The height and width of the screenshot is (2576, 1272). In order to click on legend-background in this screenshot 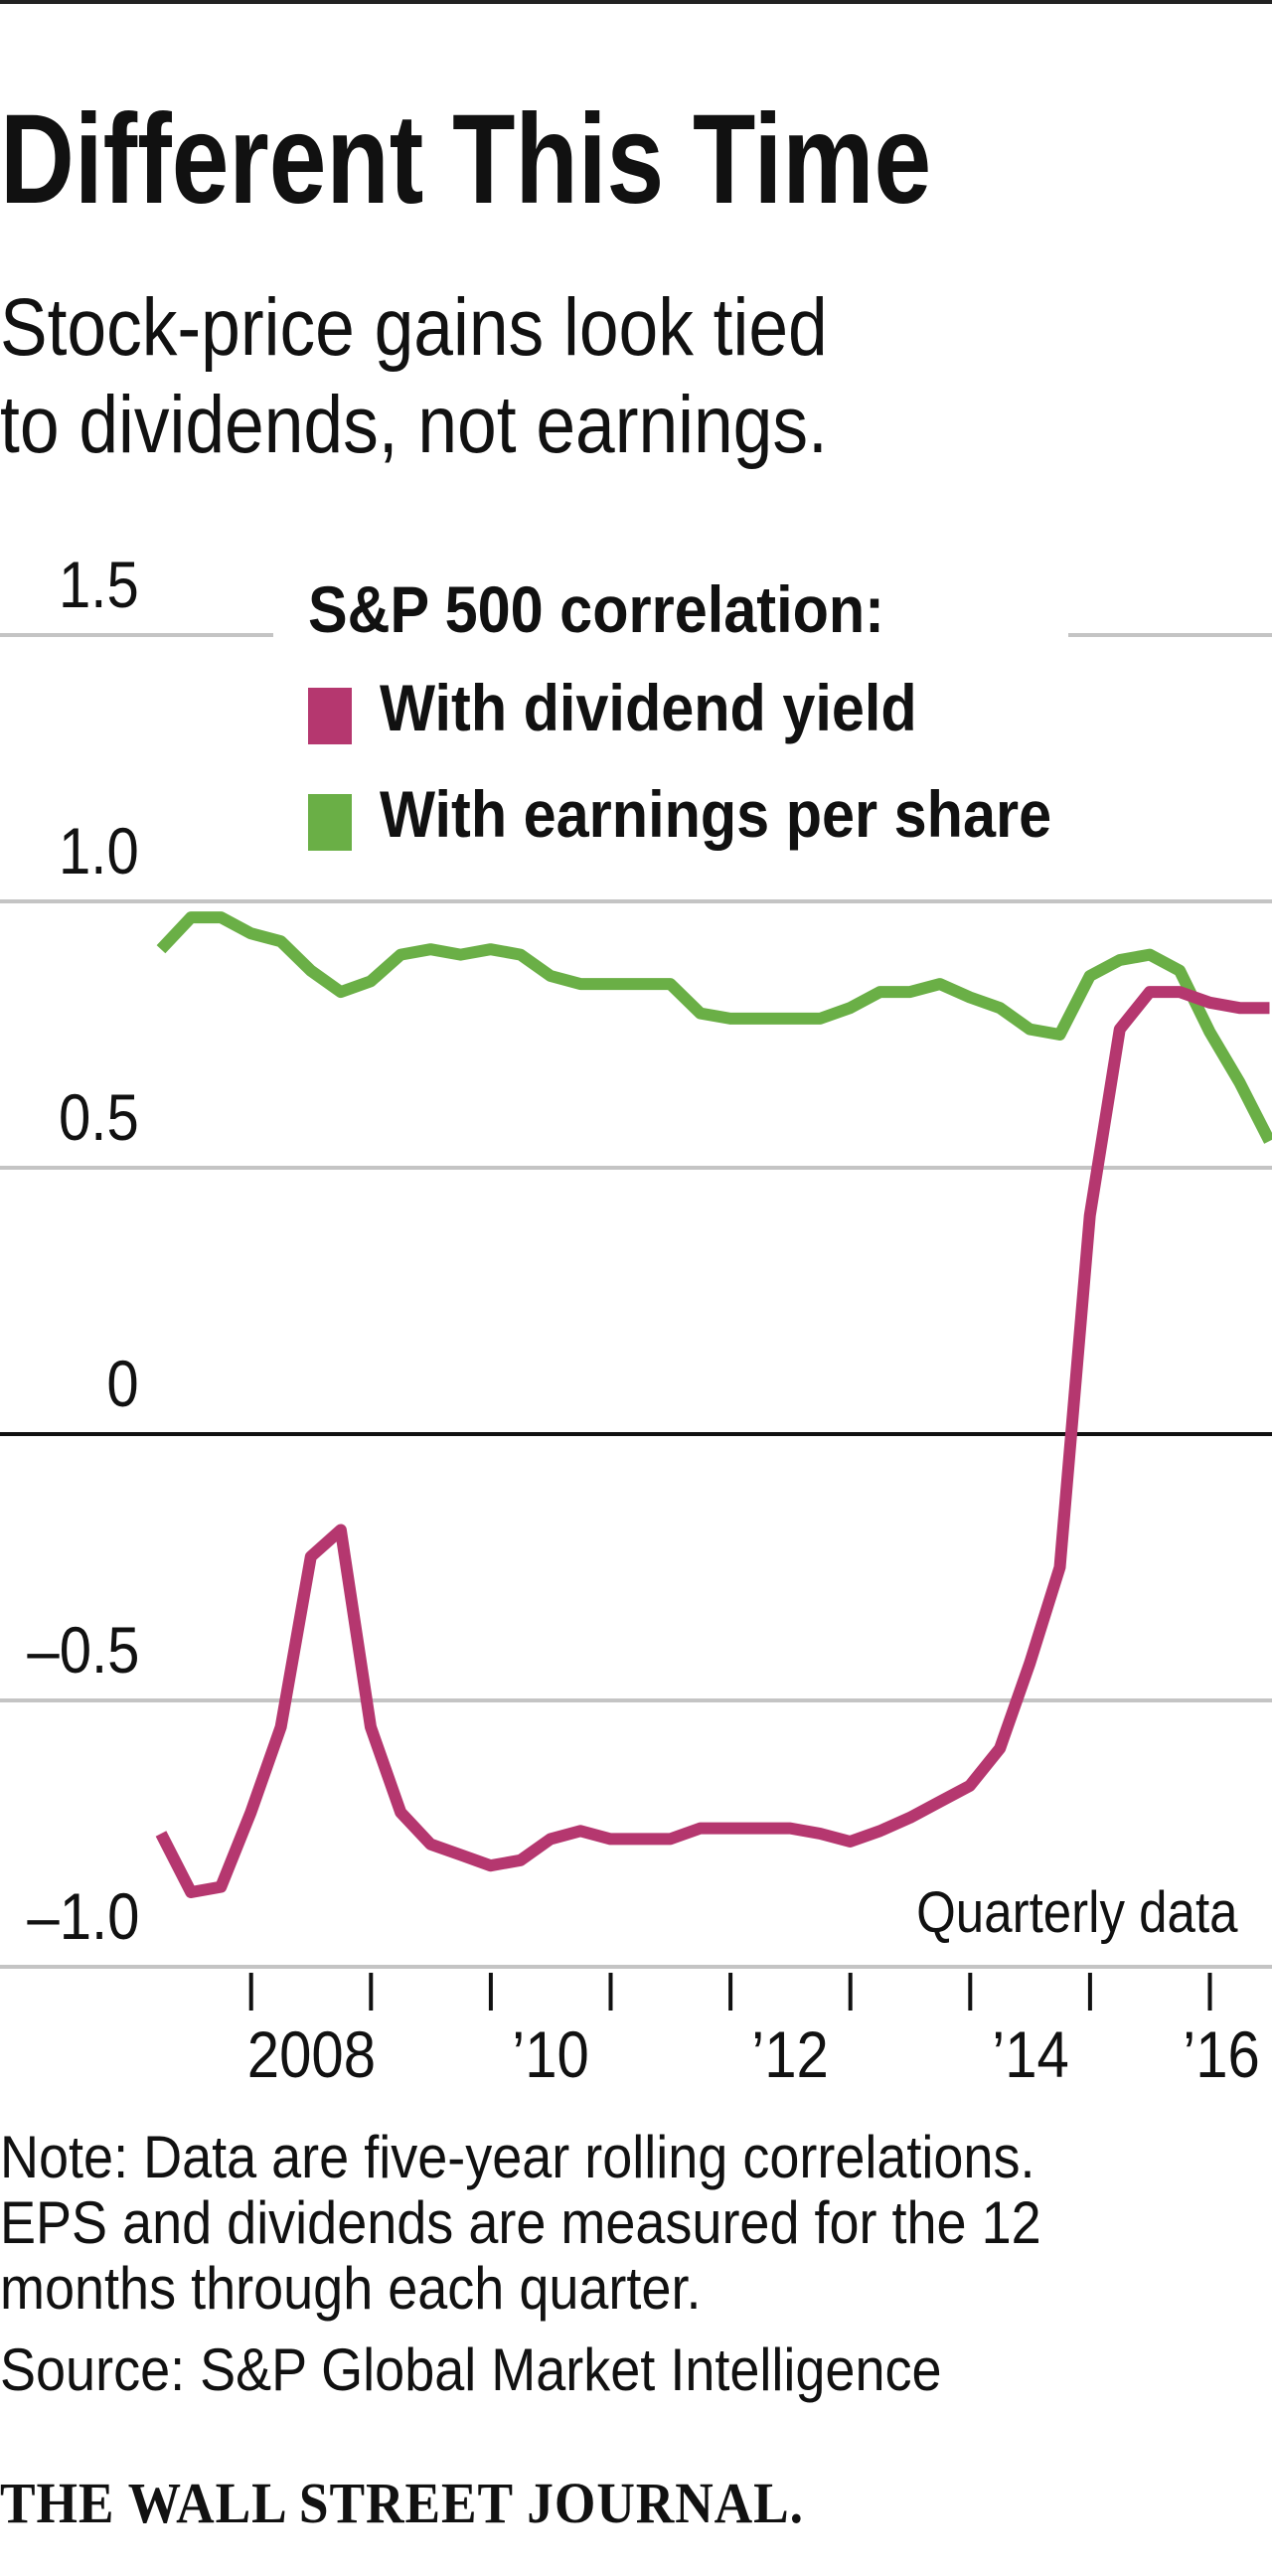, I will do `click(670, 636)`.